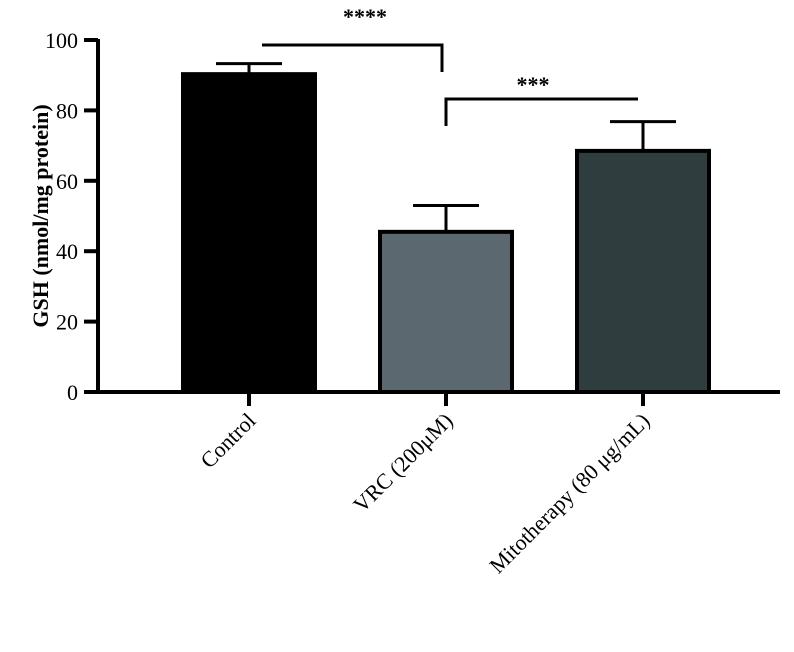  Describe the element at coordinates (61, 40) in the screenshot. I see `y-tick-label: 100` at that location.